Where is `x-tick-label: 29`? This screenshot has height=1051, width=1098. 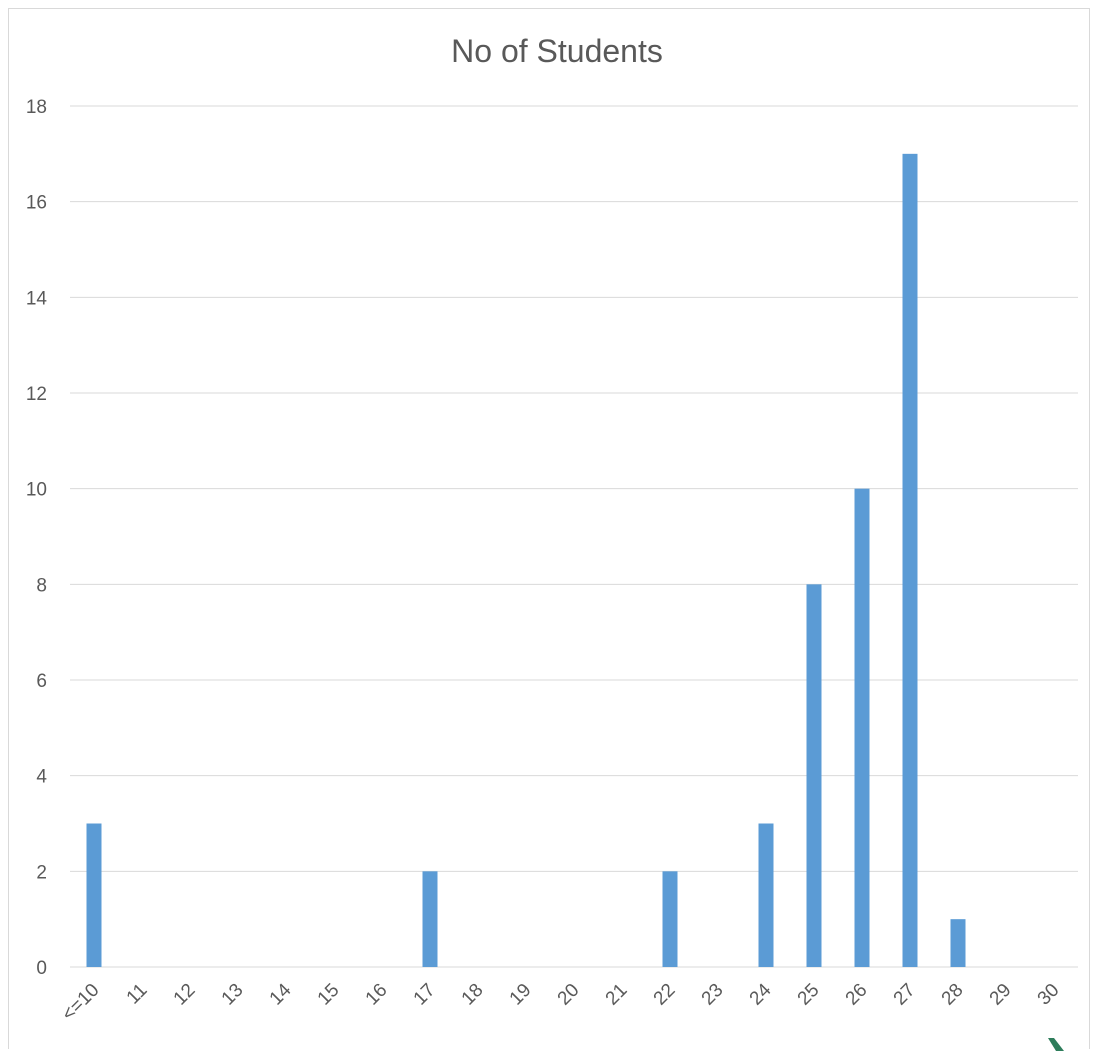
x-tick-label: 29 is located at coordinates (1001, 995).